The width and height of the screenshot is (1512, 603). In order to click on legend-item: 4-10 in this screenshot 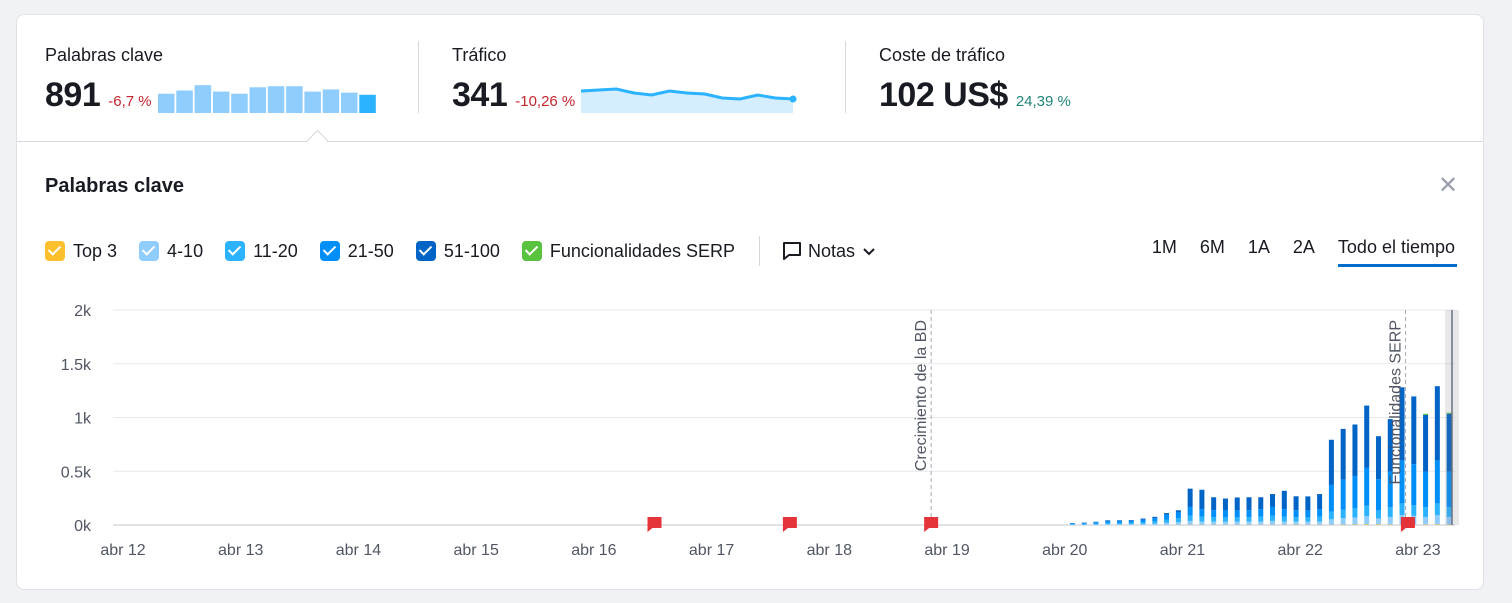, I will do `click(171, 251)`.